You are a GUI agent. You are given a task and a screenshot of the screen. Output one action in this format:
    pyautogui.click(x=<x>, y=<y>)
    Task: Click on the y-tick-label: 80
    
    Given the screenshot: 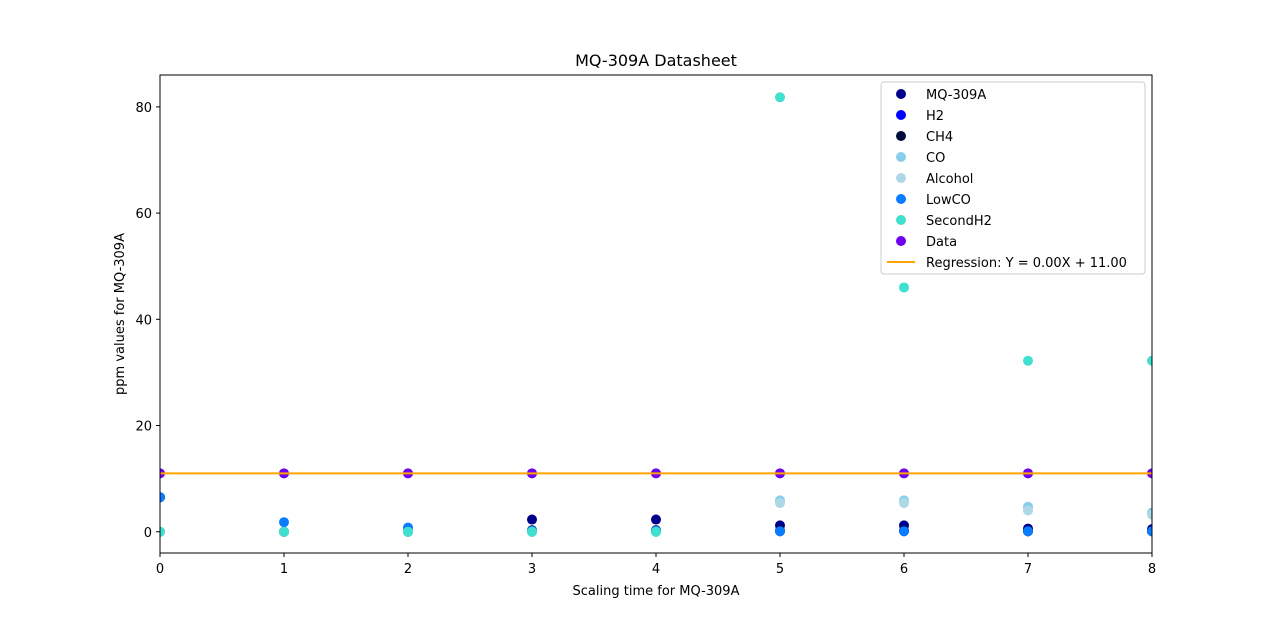 What is the action you would take?
    pyautogui.click(x=143, y=108)
    